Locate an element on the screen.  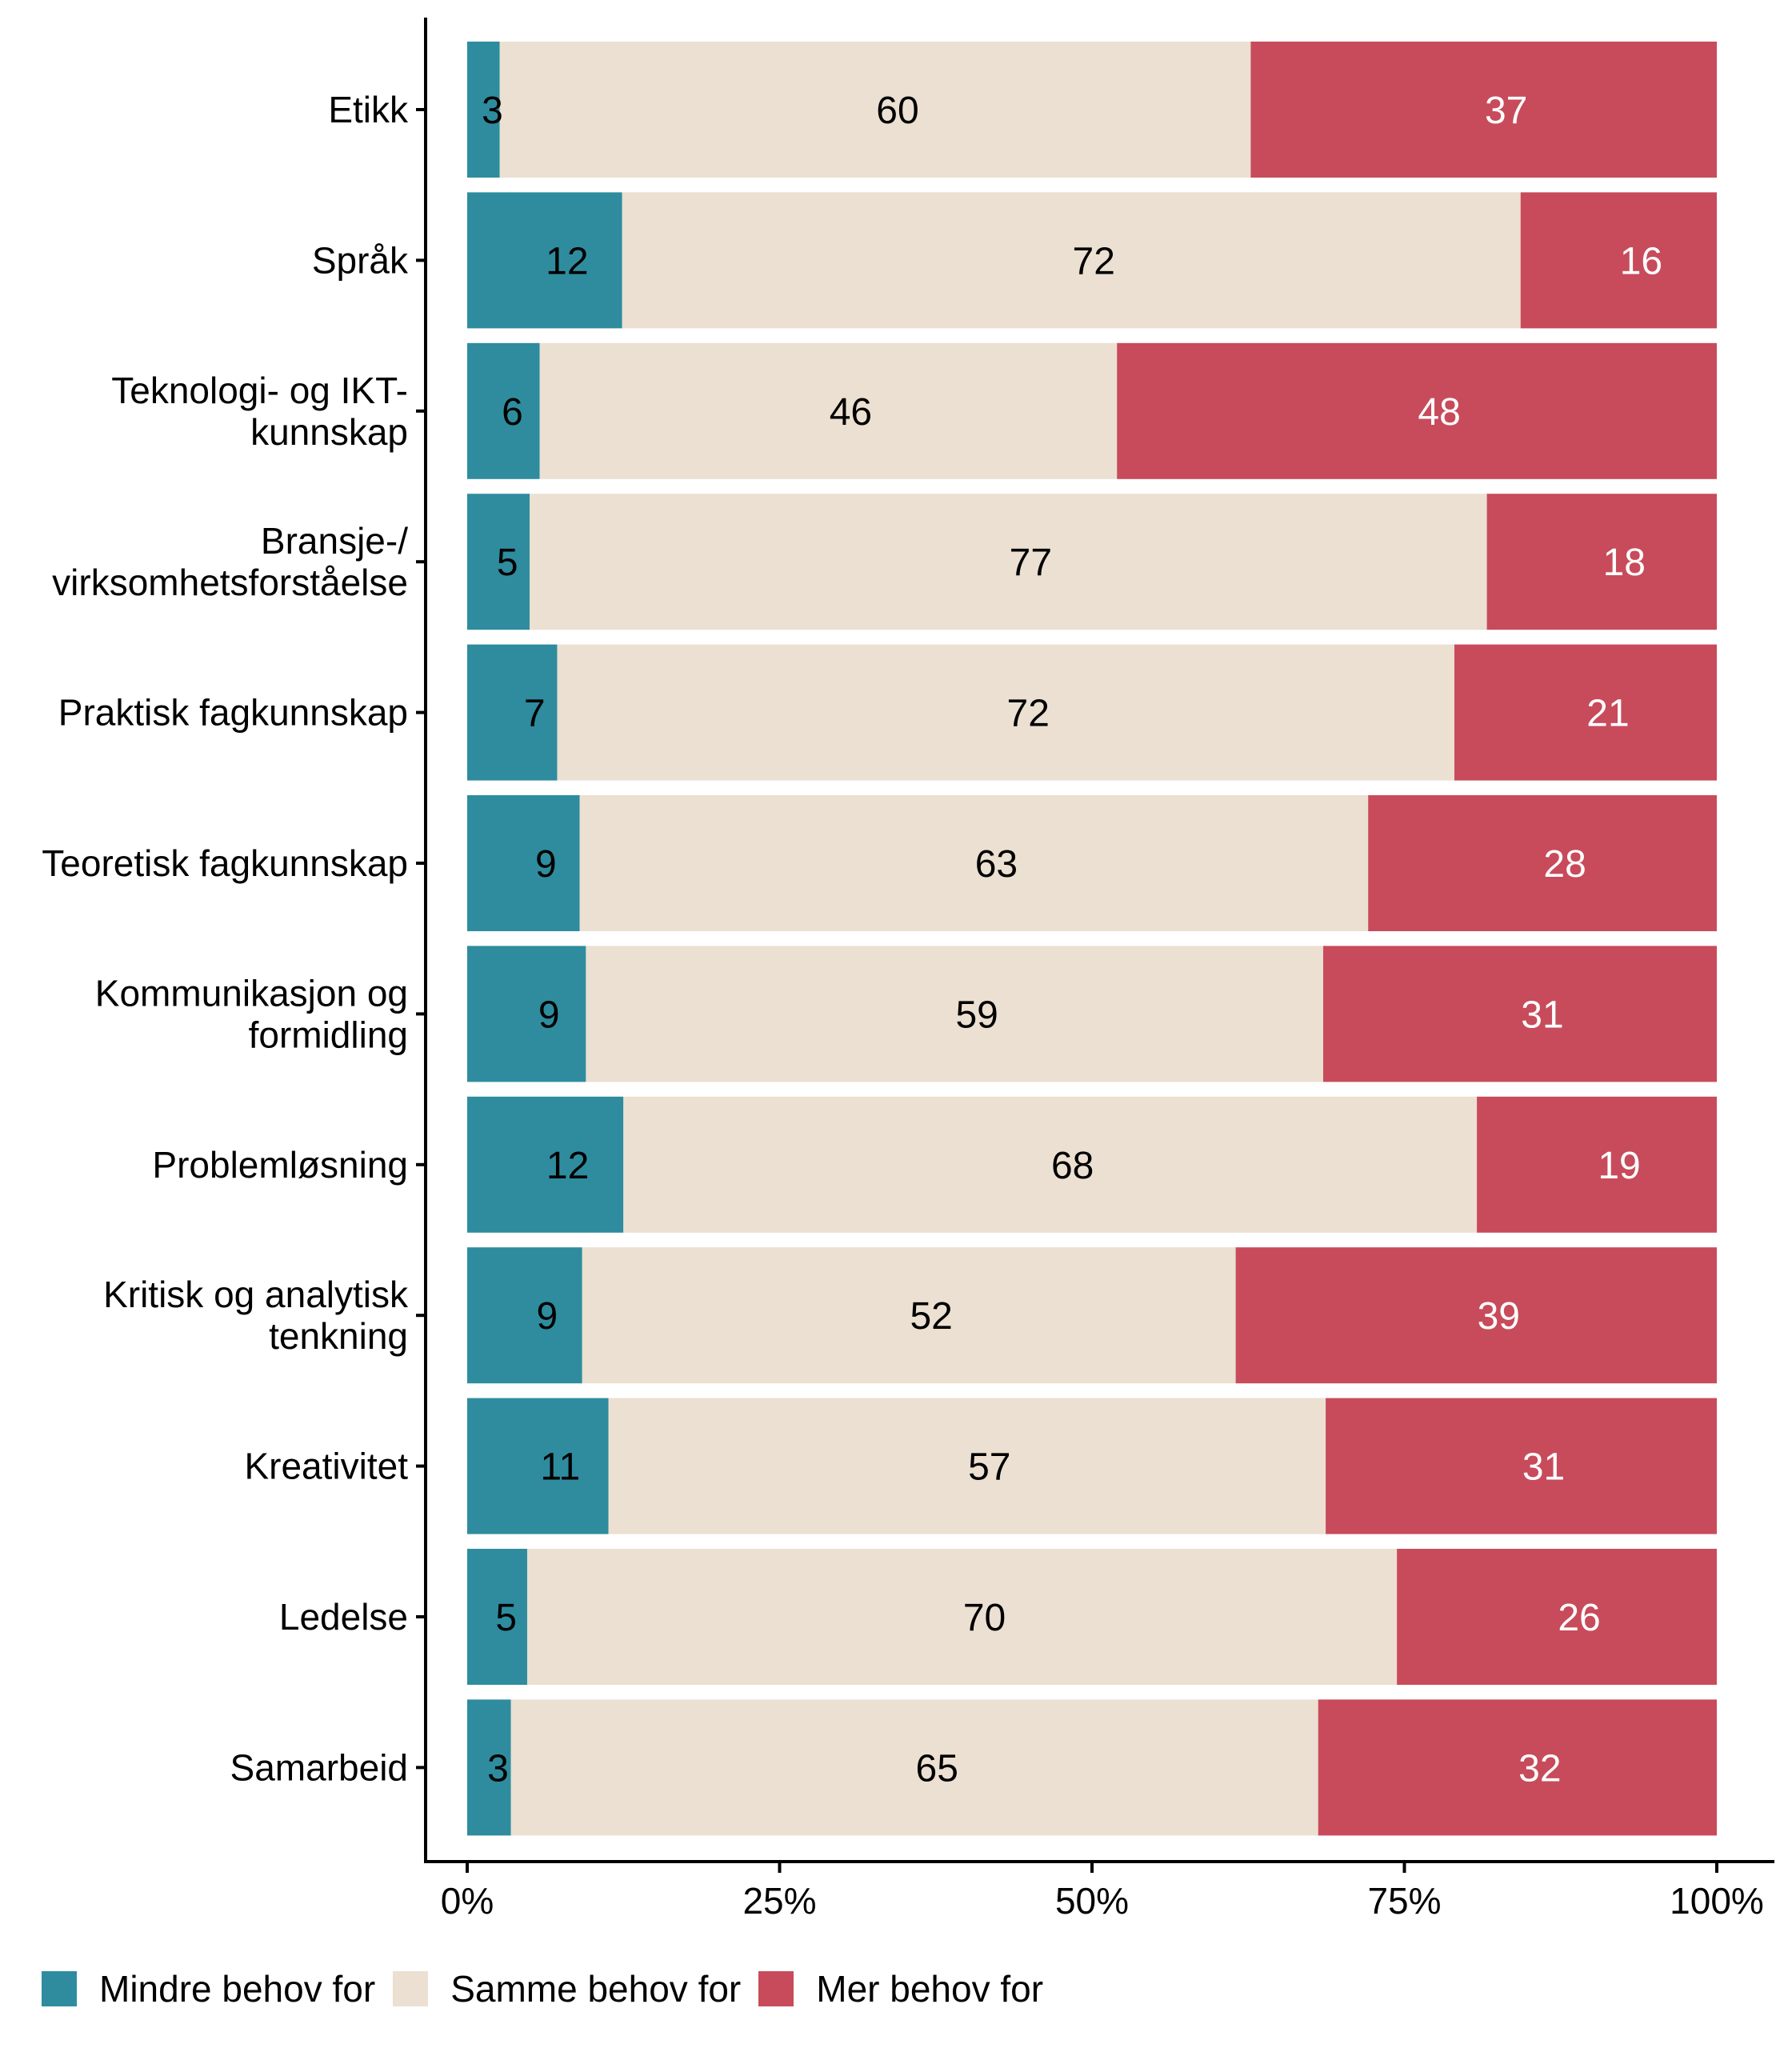
legend-key-mer is located at coordinates (776, 1988).